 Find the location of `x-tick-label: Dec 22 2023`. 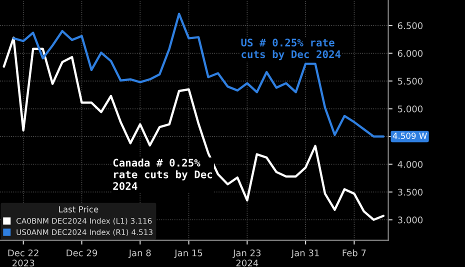

x-tick-label: Dec 22 2023 is located at coordinates (23, 257).